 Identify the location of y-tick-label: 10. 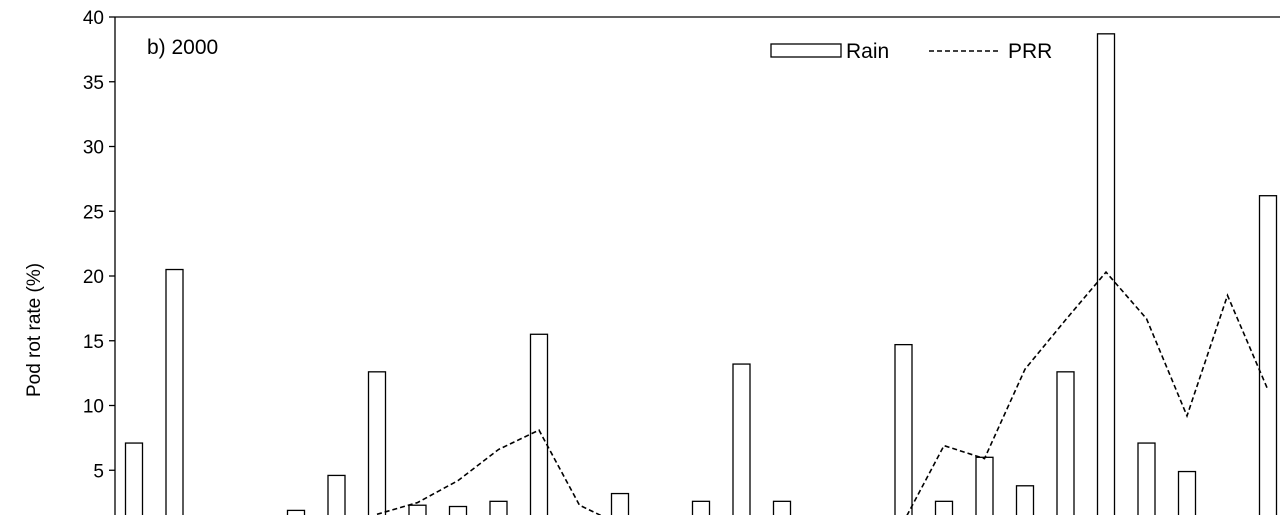
(93, 407).